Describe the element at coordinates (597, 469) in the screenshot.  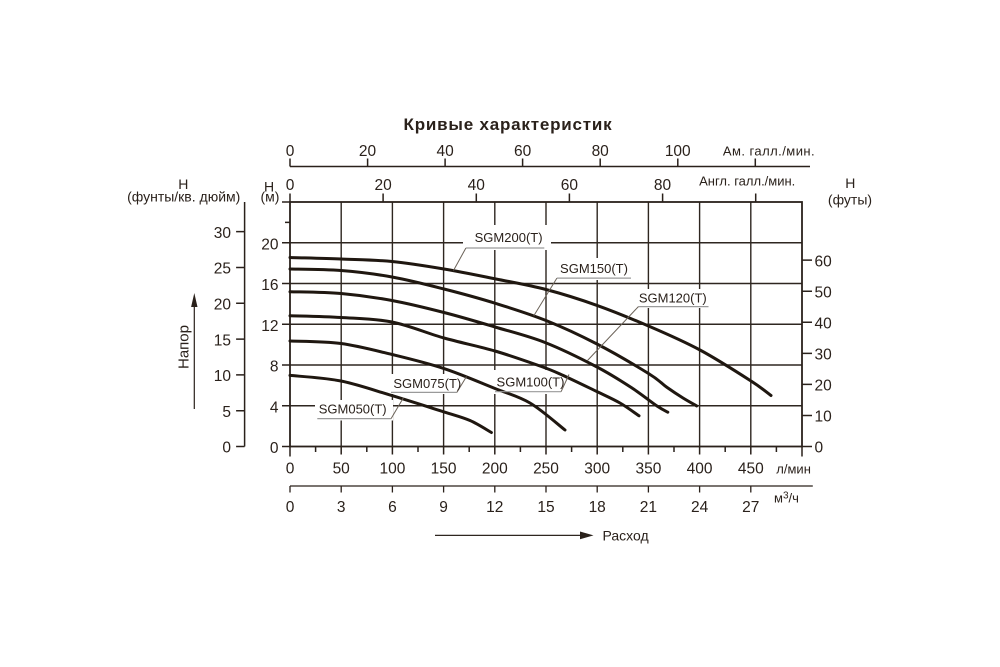
I see `svg-text: 300` at that location.